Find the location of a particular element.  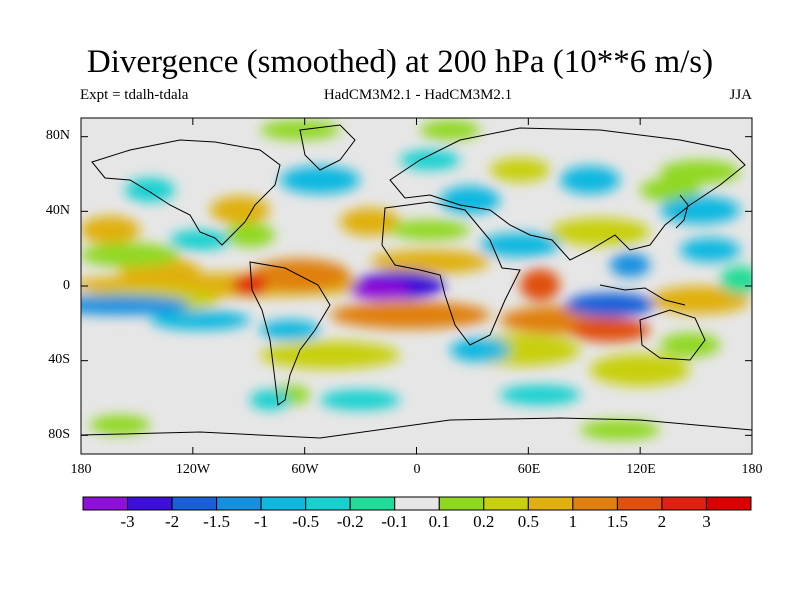

coast-indonesia is located at coordinates (642, 295).